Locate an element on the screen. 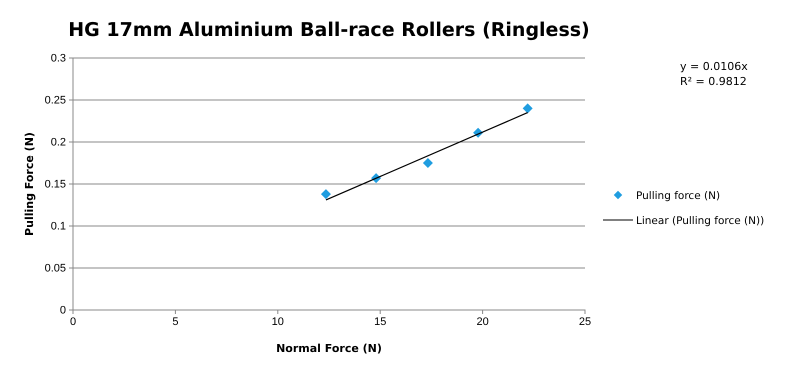 This screenshot has width=787, height=371. y-axis-title: Pulling Force (N) is located at coordinates (29, 184).